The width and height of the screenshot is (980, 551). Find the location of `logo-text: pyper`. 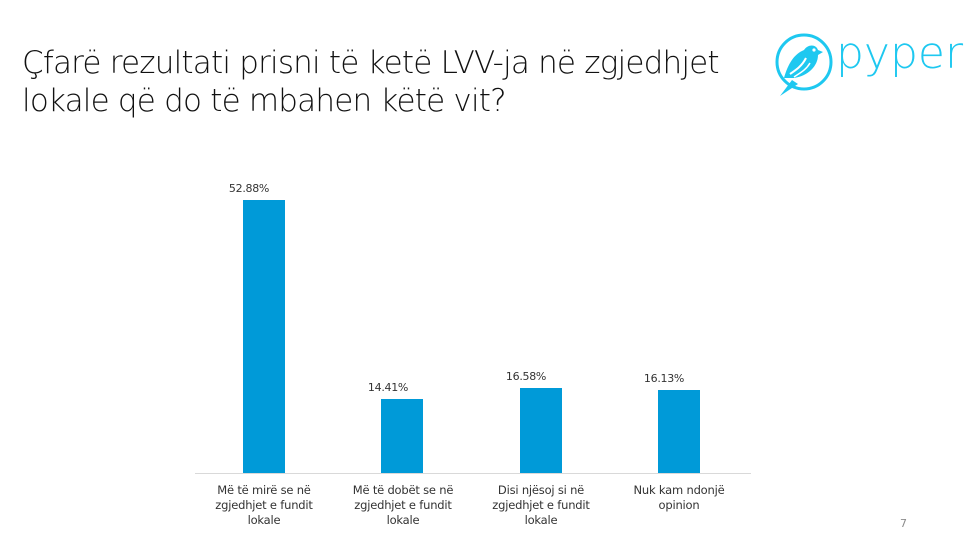

logo-text: pyper is located at coordinates (900, 53).